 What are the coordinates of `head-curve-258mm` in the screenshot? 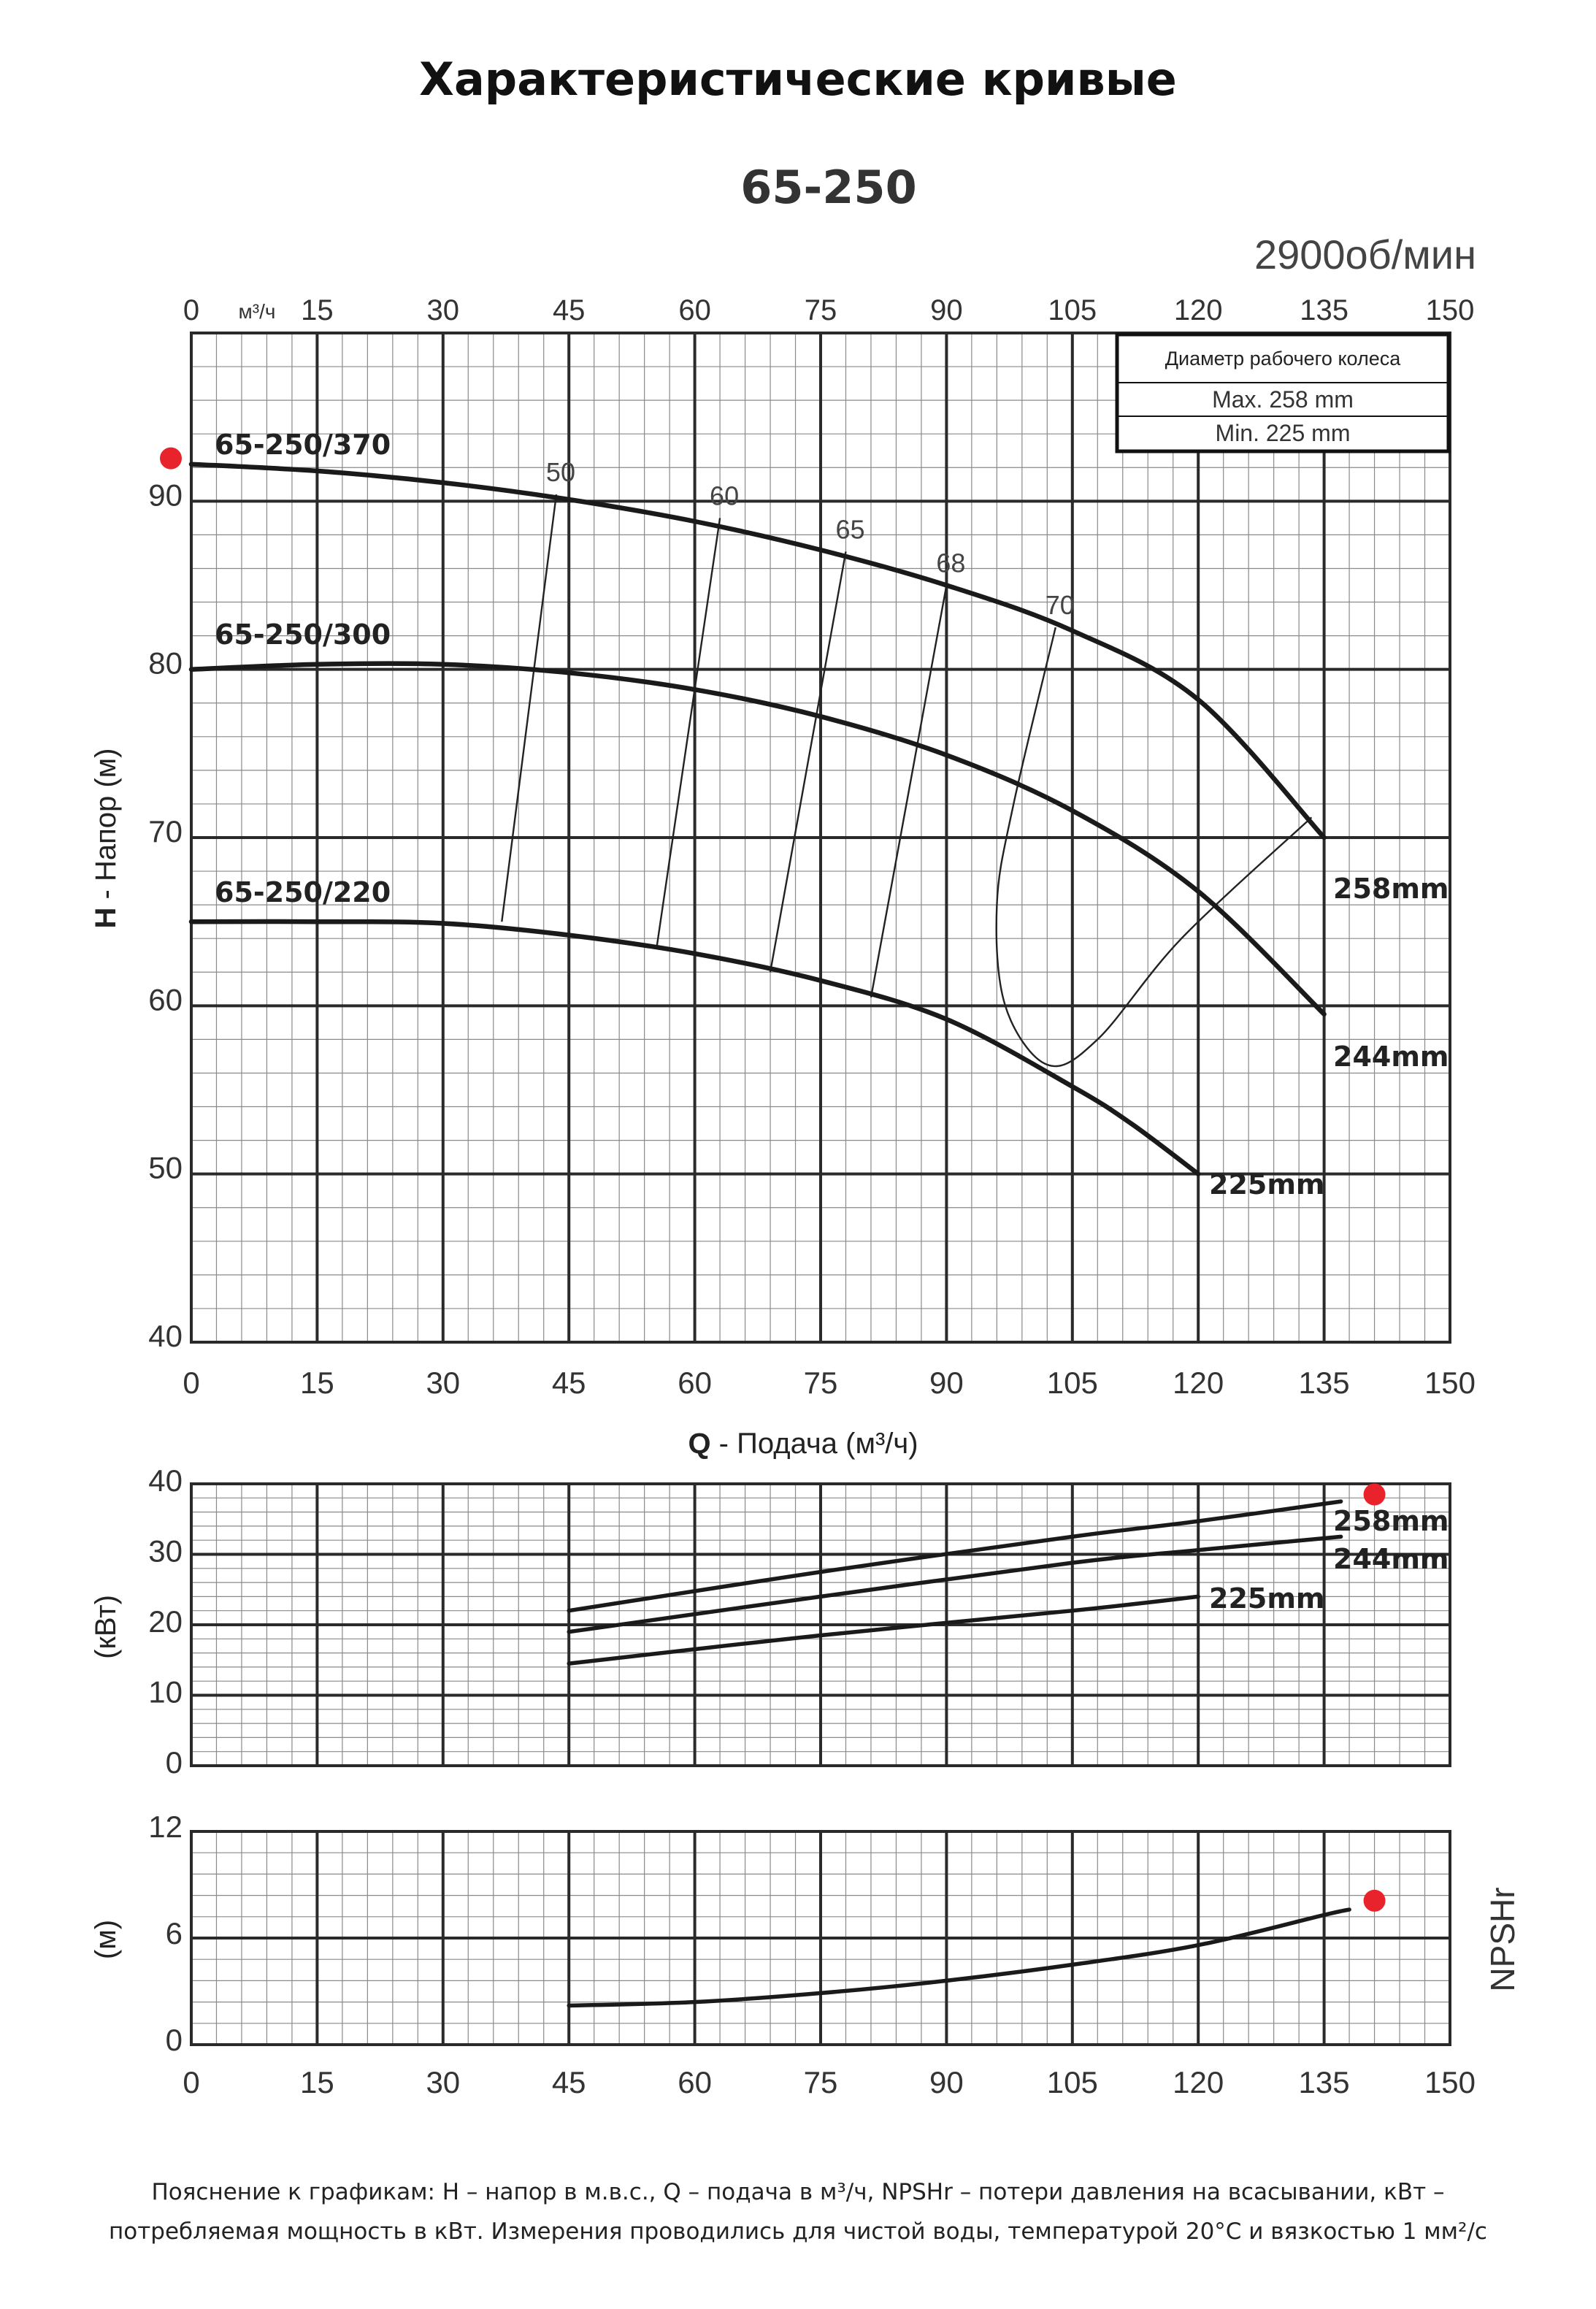 It's located at (757, 651).